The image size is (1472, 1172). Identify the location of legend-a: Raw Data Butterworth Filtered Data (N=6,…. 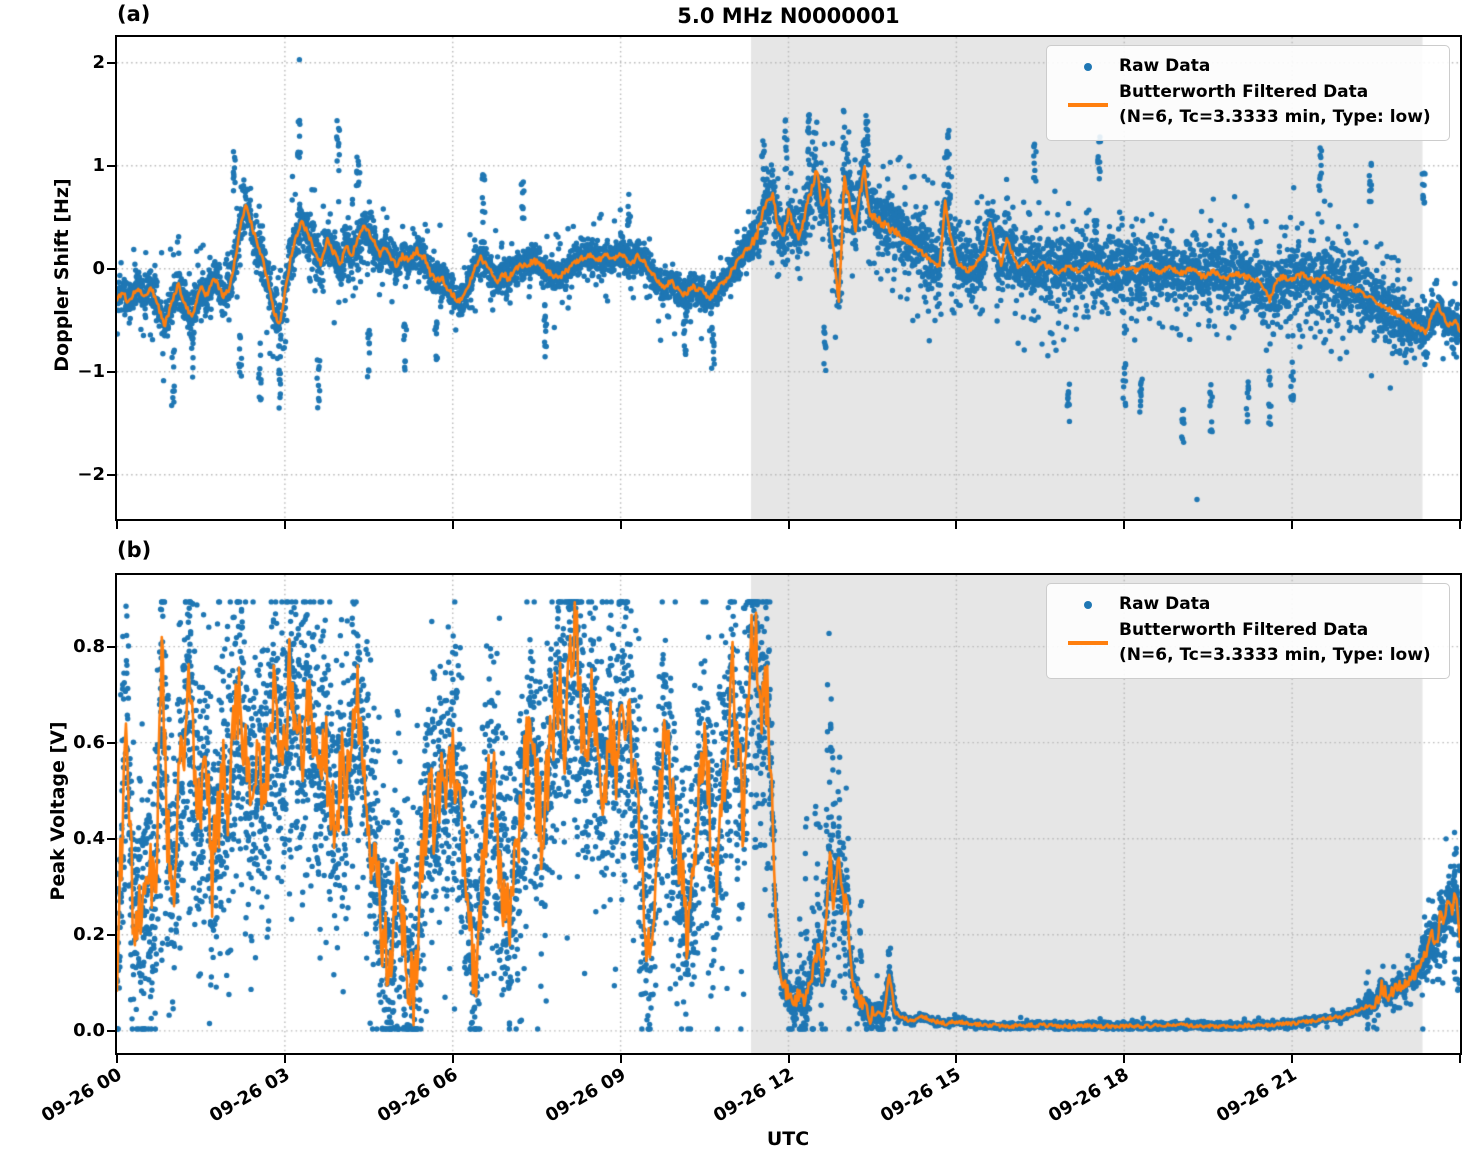
(1248, 93).